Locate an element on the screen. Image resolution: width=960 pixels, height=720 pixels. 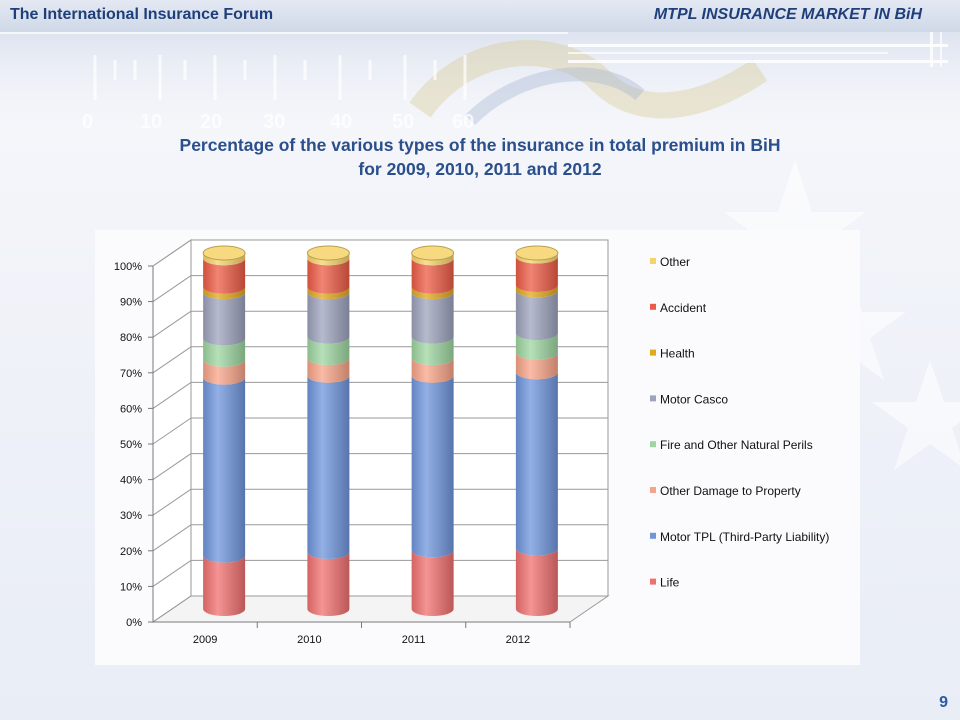
y-tick-label: 0% is located at coordinates (134, 623).